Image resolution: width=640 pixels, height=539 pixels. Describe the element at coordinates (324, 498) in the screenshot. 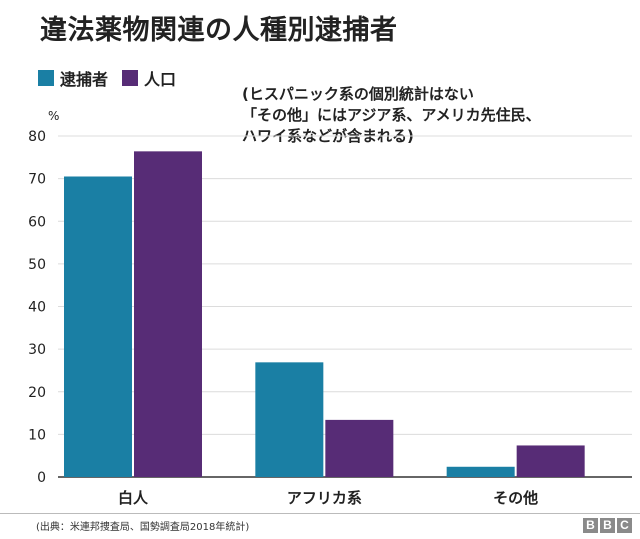

I see `x-category-label: アフリカ系` at that location.